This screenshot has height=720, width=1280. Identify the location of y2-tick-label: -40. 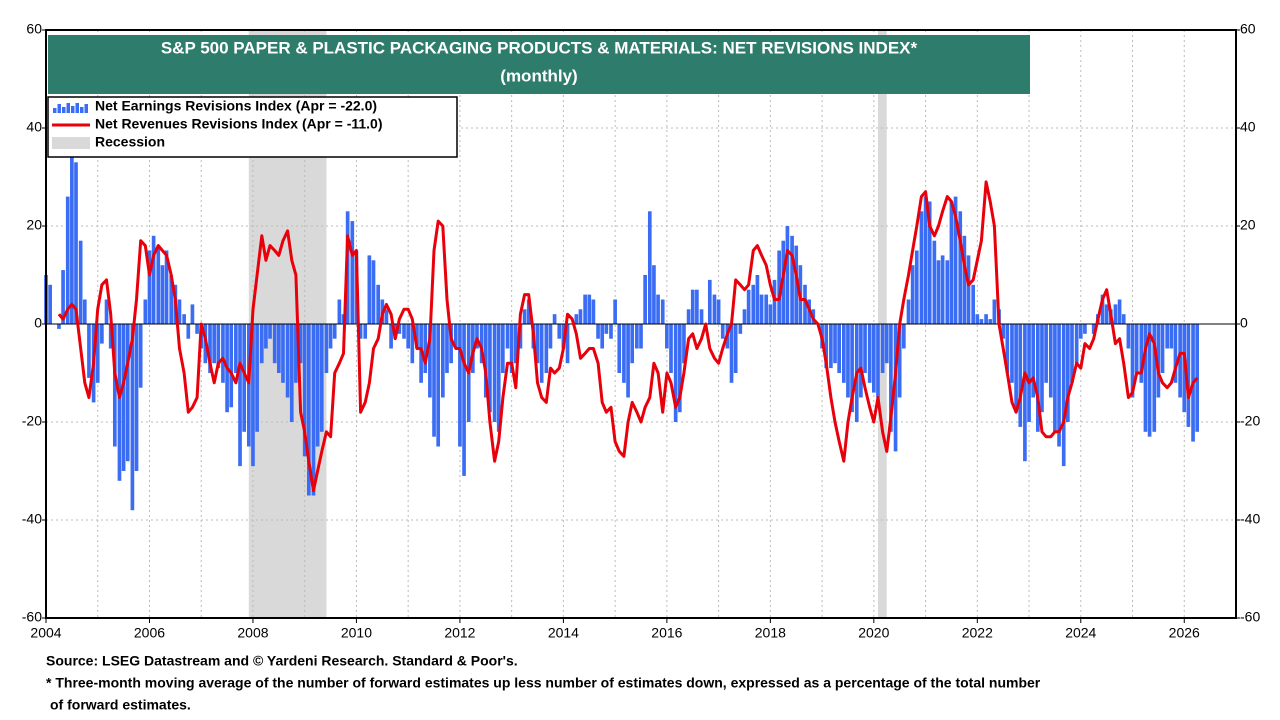
(1250, 519).